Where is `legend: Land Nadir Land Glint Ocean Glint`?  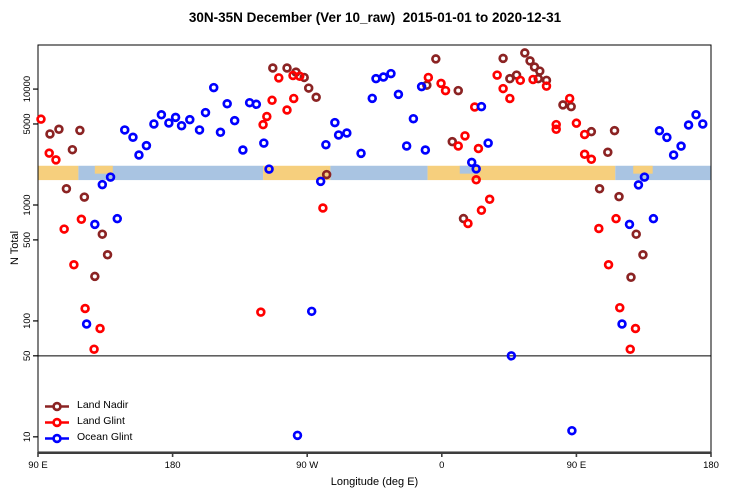
legend: Land Nadir Land Glint Ocean Glint is located at coordinates (88, 421).